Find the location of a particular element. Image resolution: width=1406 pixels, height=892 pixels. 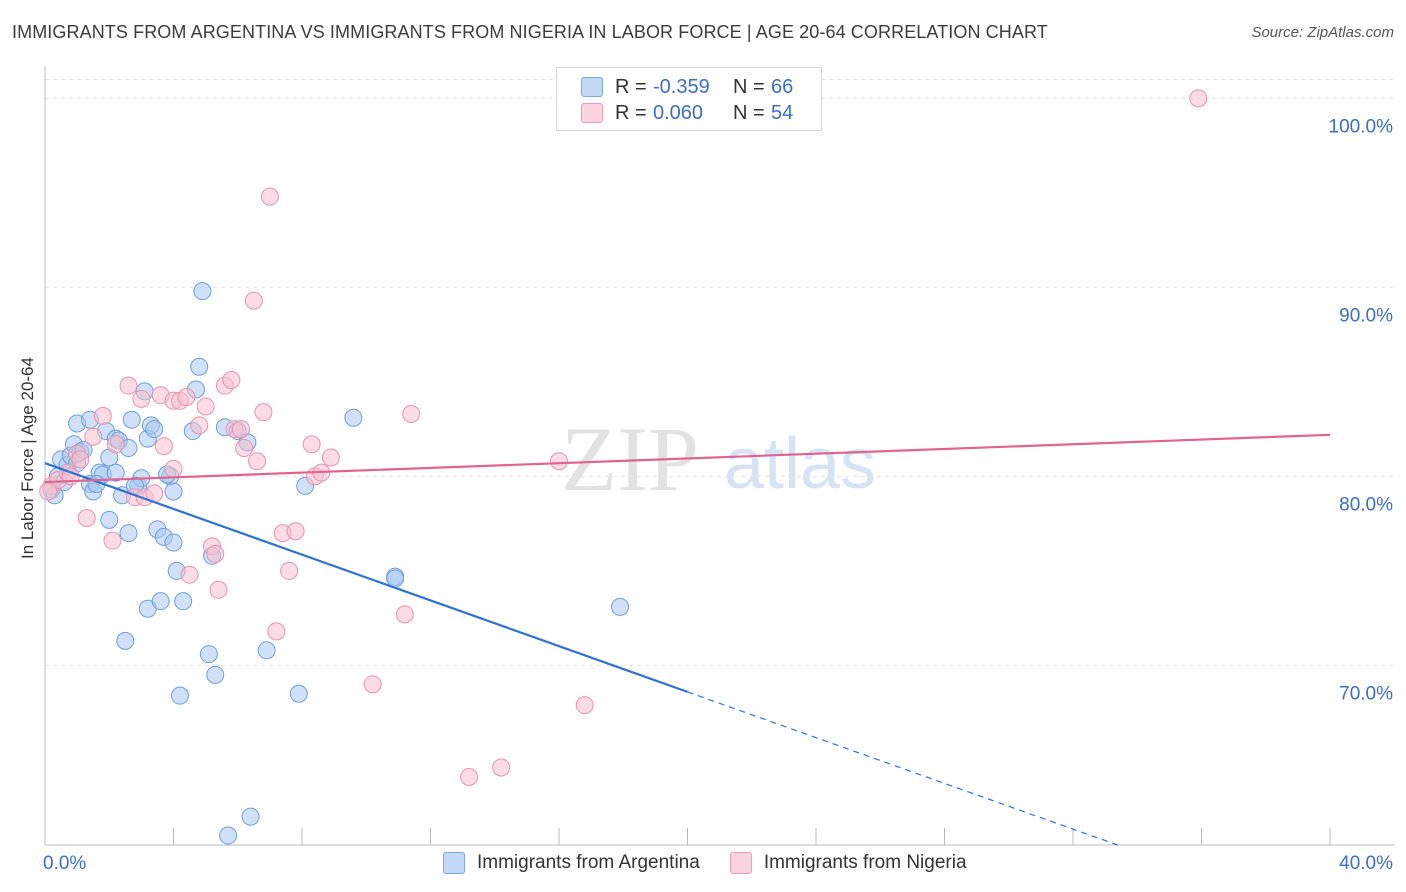

x-tick-label: 0.0% is located at coordinates (64, 863).